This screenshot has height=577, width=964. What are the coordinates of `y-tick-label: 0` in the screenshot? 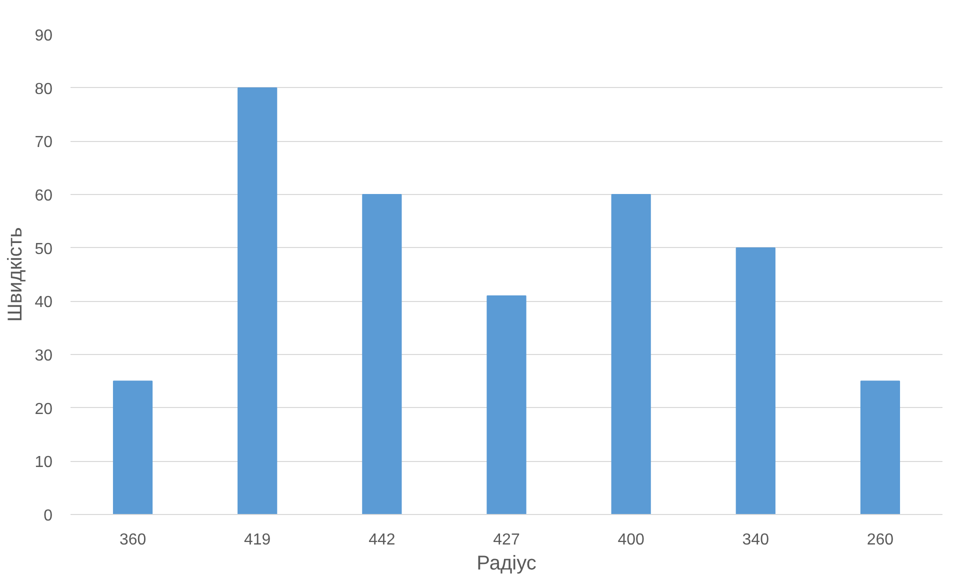 It's located at (48, 516).